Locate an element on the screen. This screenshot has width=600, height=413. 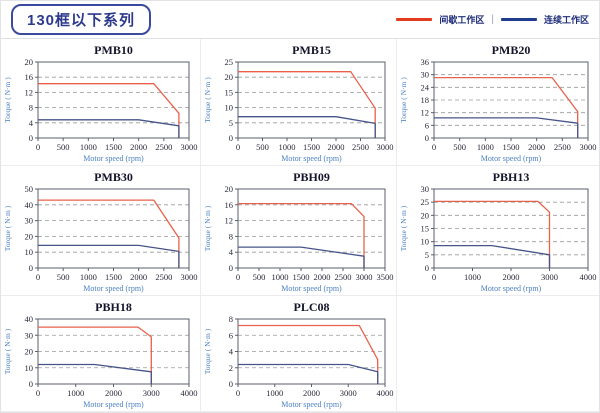
intermittent-zone-line-icon is located at coordinates (414, 19).